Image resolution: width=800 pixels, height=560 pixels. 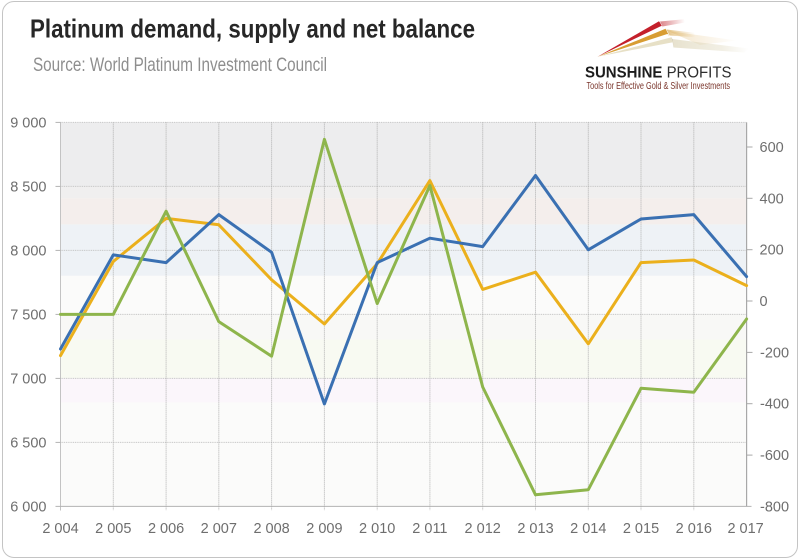 I want to click on svg-text: 9 000, so click(x=28, y=123).